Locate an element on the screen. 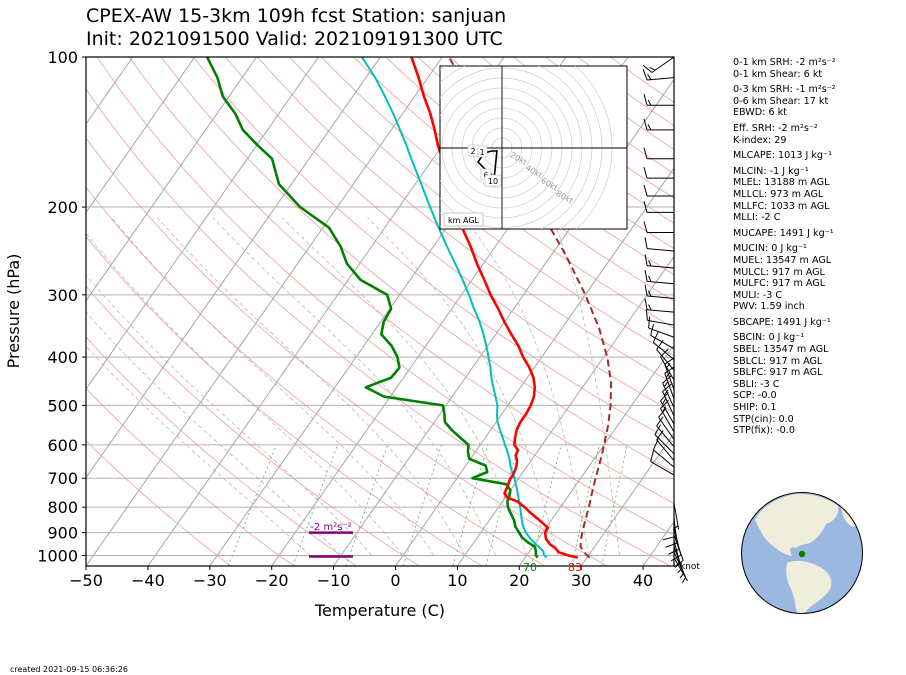  stat-line: MULI: -3 C is located at coordinates (758, 295).